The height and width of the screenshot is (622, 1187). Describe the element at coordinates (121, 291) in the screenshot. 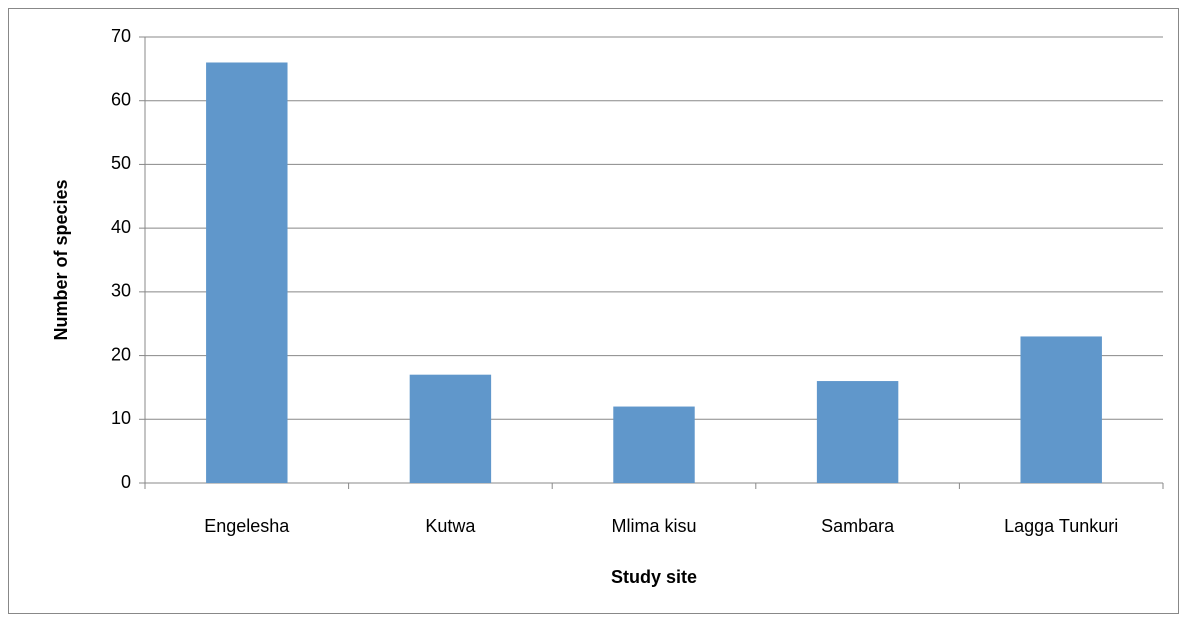

I see `y-tick-label: 30` at that location.